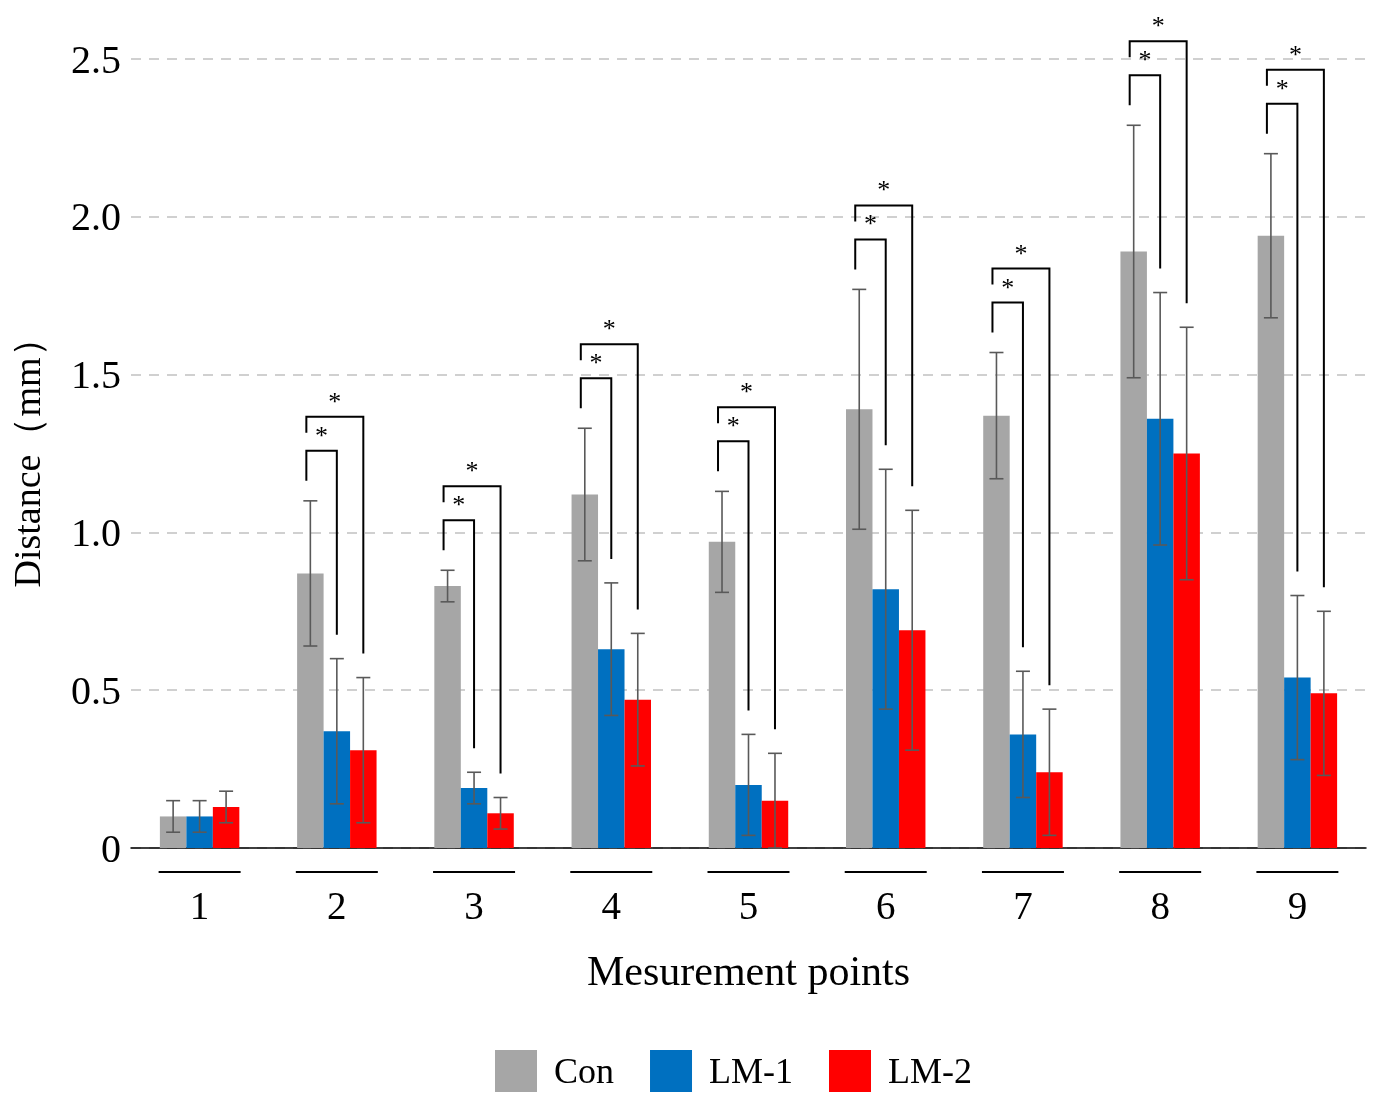  I want to click on x-tick-label: 9, so click(1297, 905).